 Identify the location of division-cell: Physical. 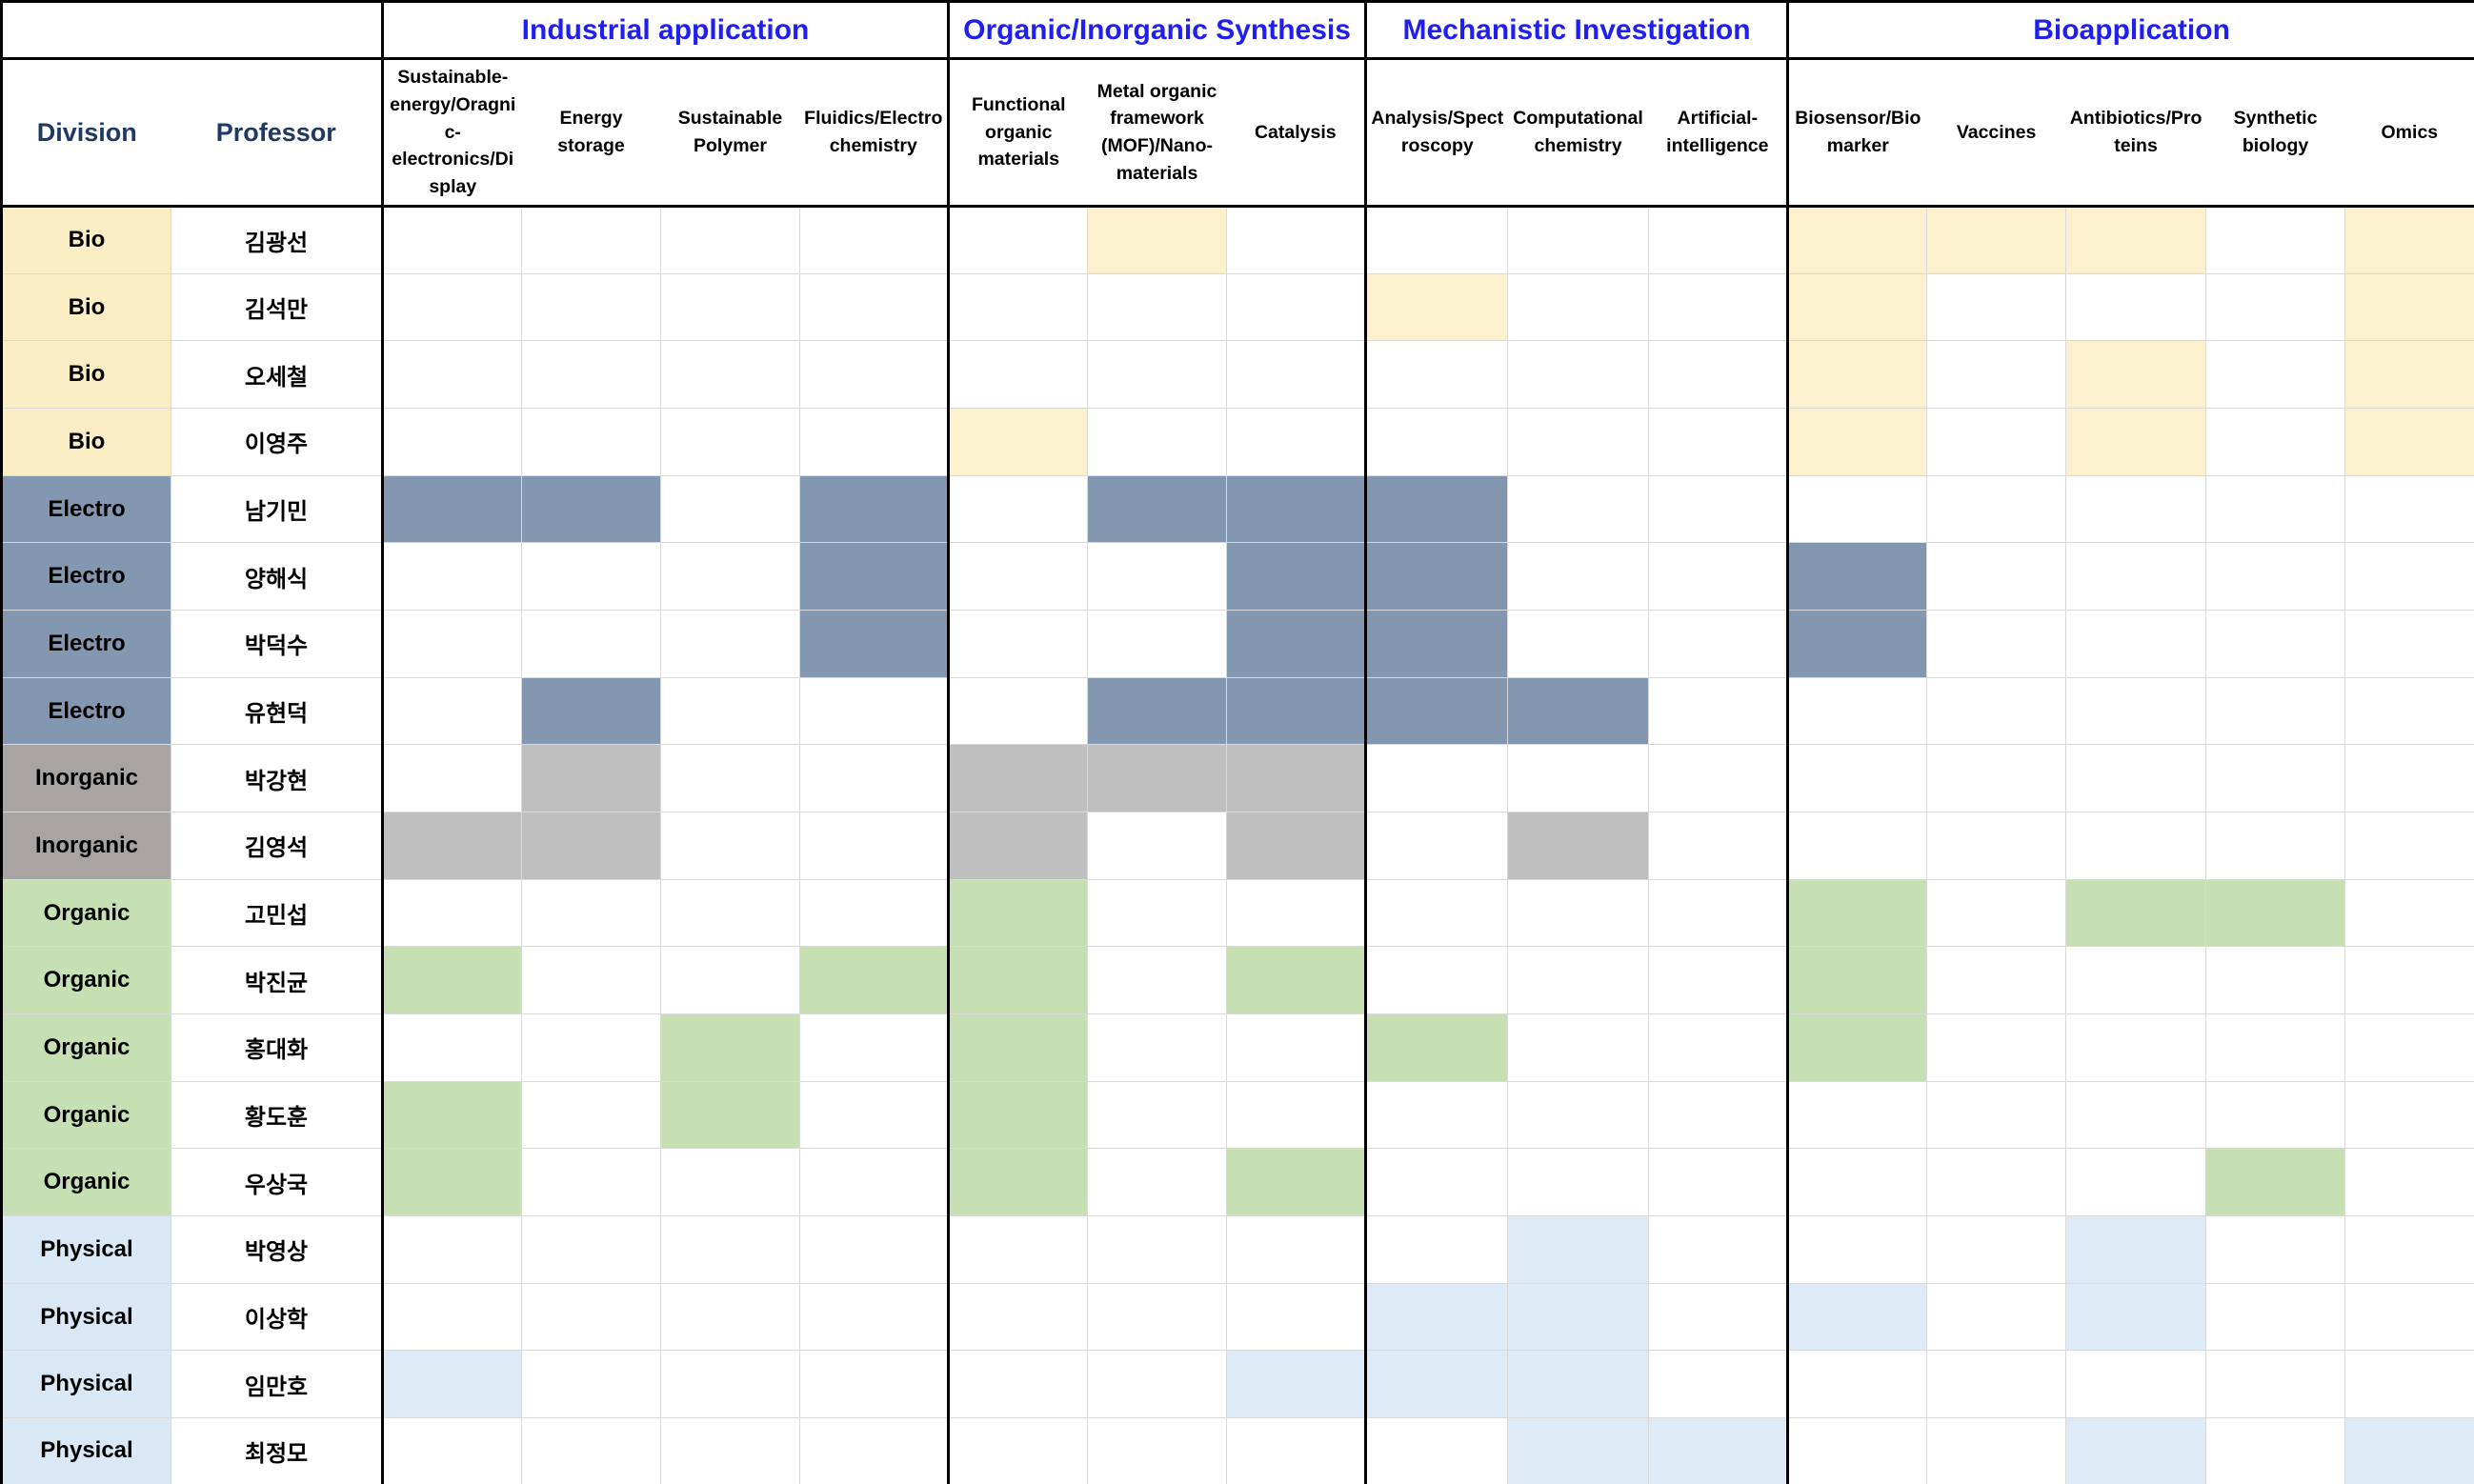
(86, 1450).